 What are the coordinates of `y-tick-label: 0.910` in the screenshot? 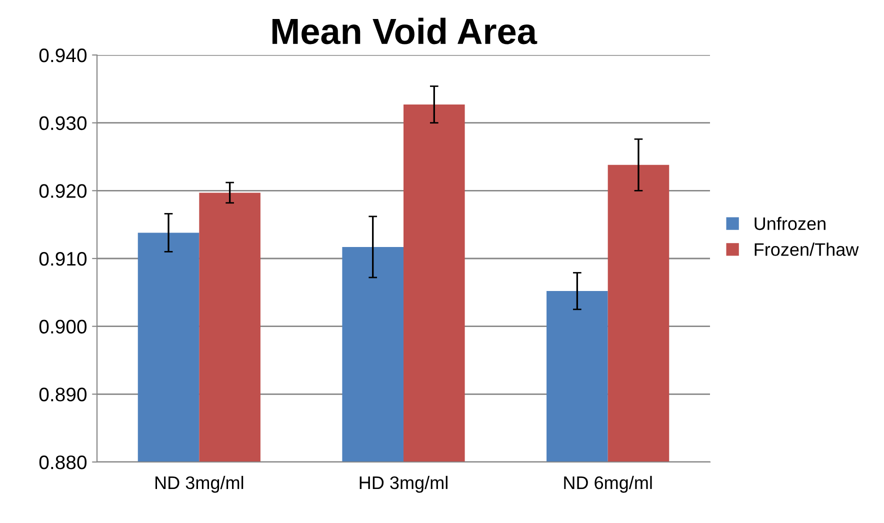 It's located at (63, 259).